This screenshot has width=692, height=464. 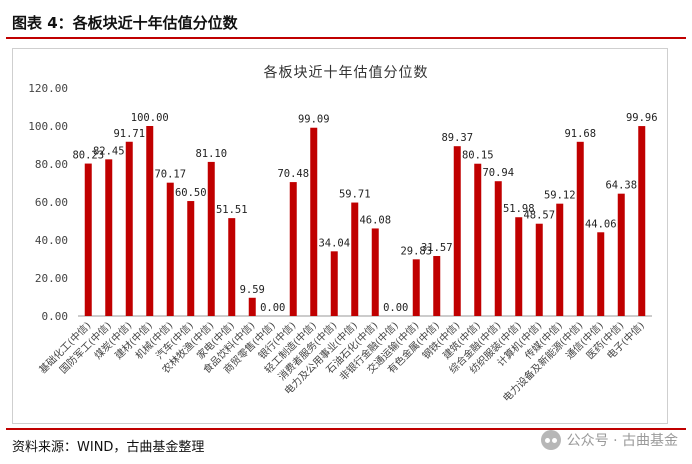 What do you see at coordinates (437, 248) in the screenshot?
I see `data-label: 31.57` at bounding box center [437, 248].